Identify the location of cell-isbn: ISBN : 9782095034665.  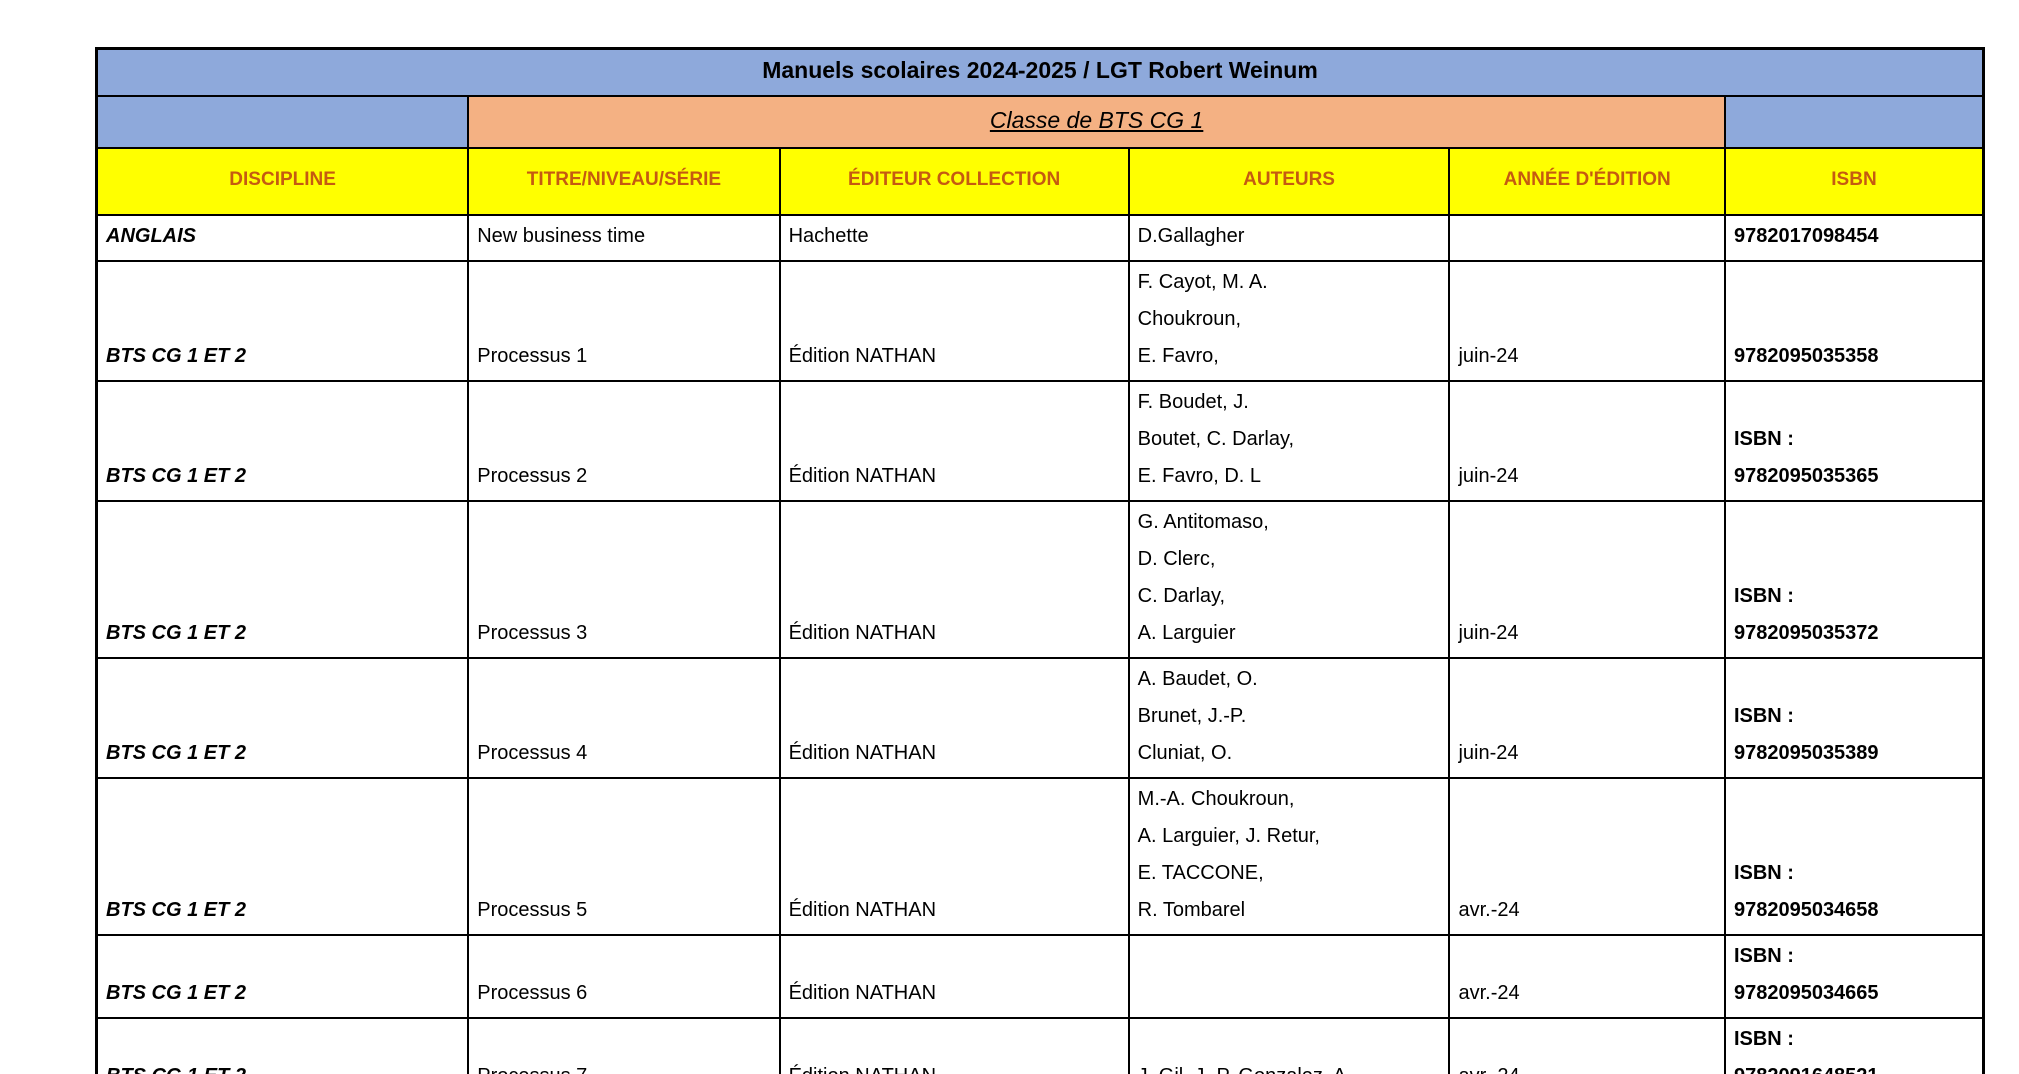
(1854, 976).